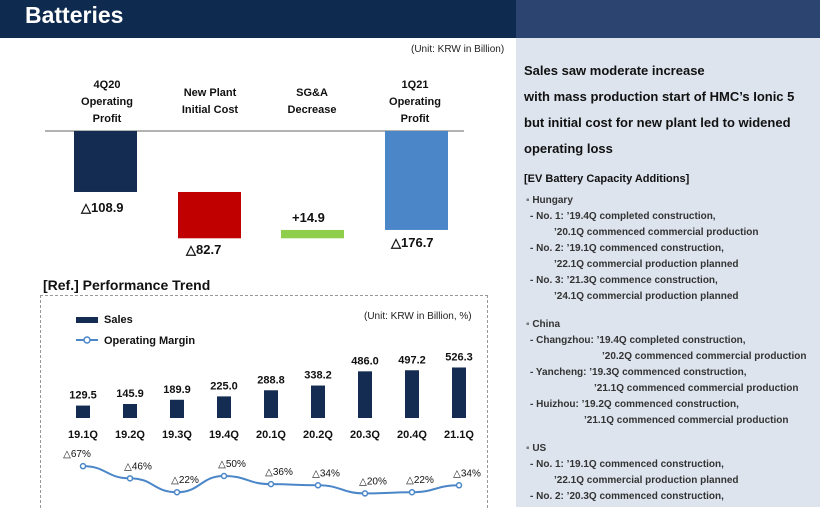 Image resolution: width=820 pixels, height=508 pixels. Describe the element at coordinates (177, 435) in the screenshot. I see `category-label: 19.3Q` at that location.